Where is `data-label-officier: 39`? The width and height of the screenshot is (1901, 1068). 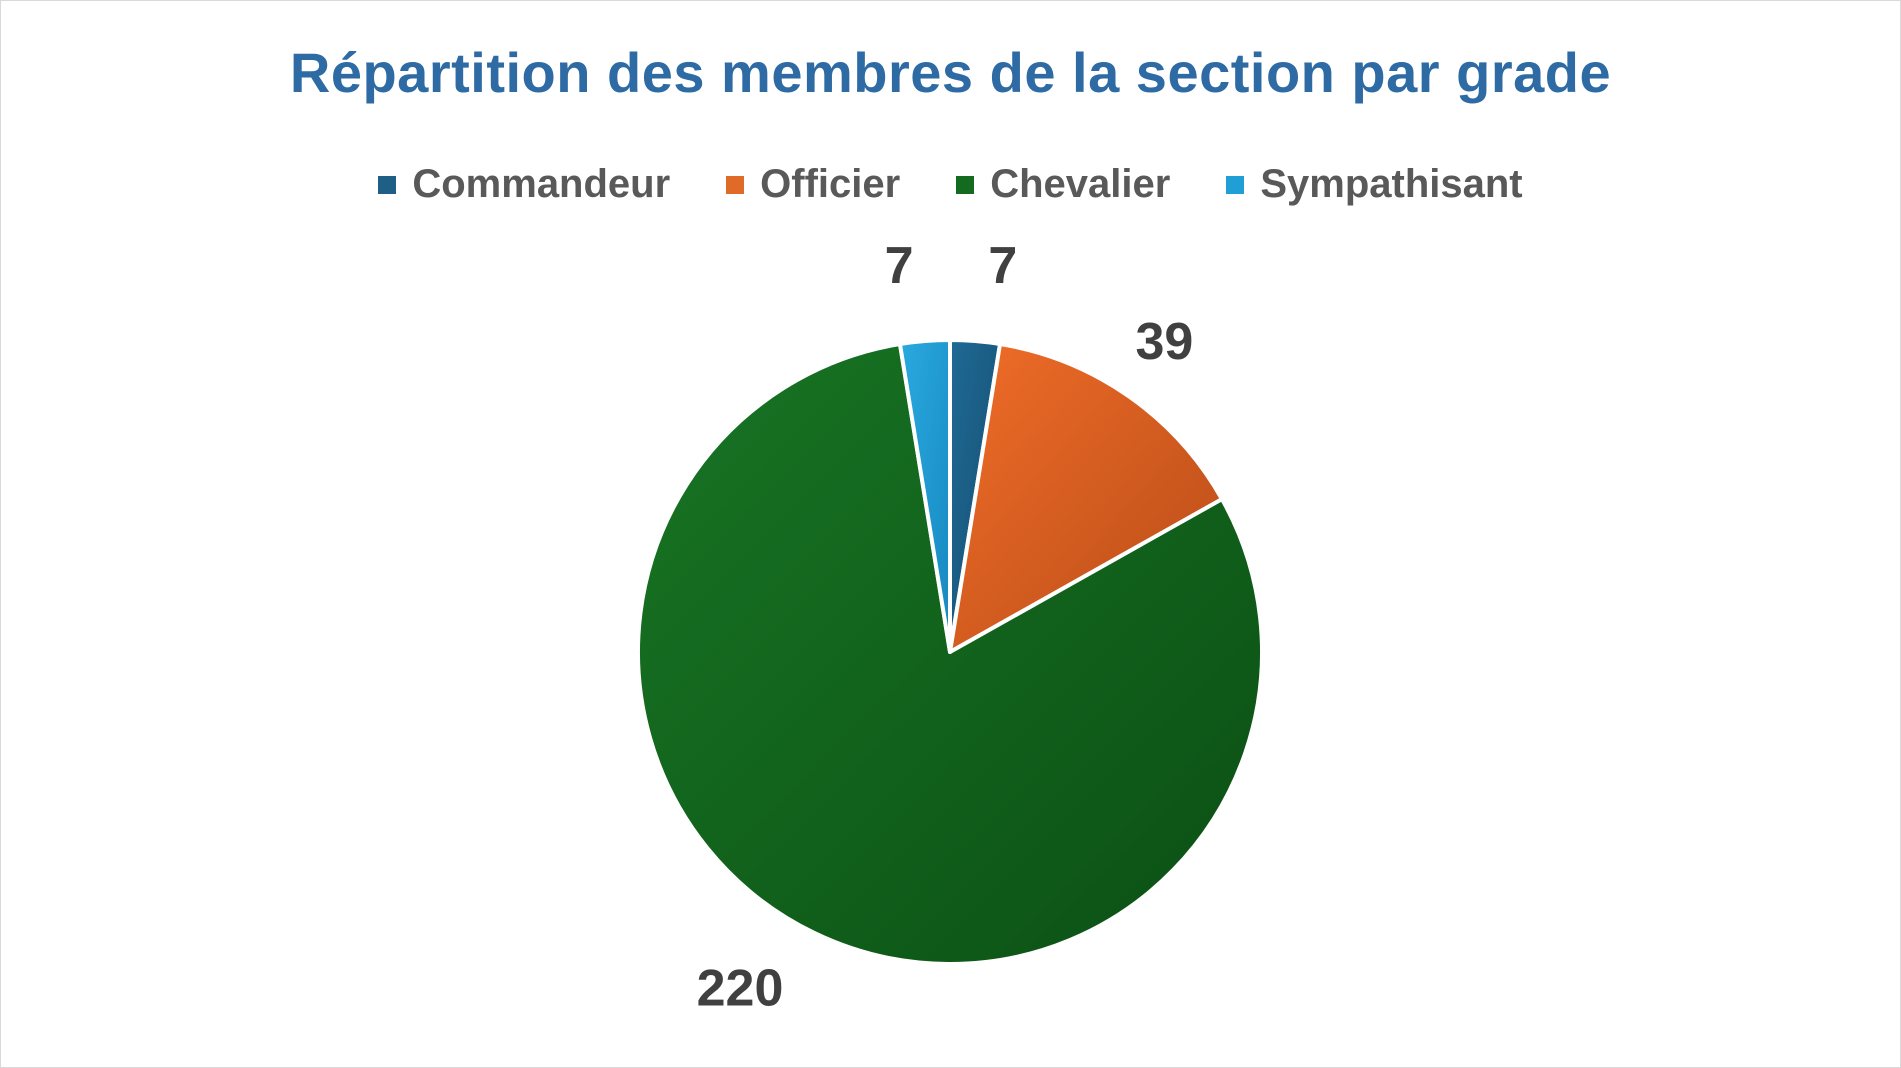 data-label-officier: 39 is located at coordinates (1165, 342).